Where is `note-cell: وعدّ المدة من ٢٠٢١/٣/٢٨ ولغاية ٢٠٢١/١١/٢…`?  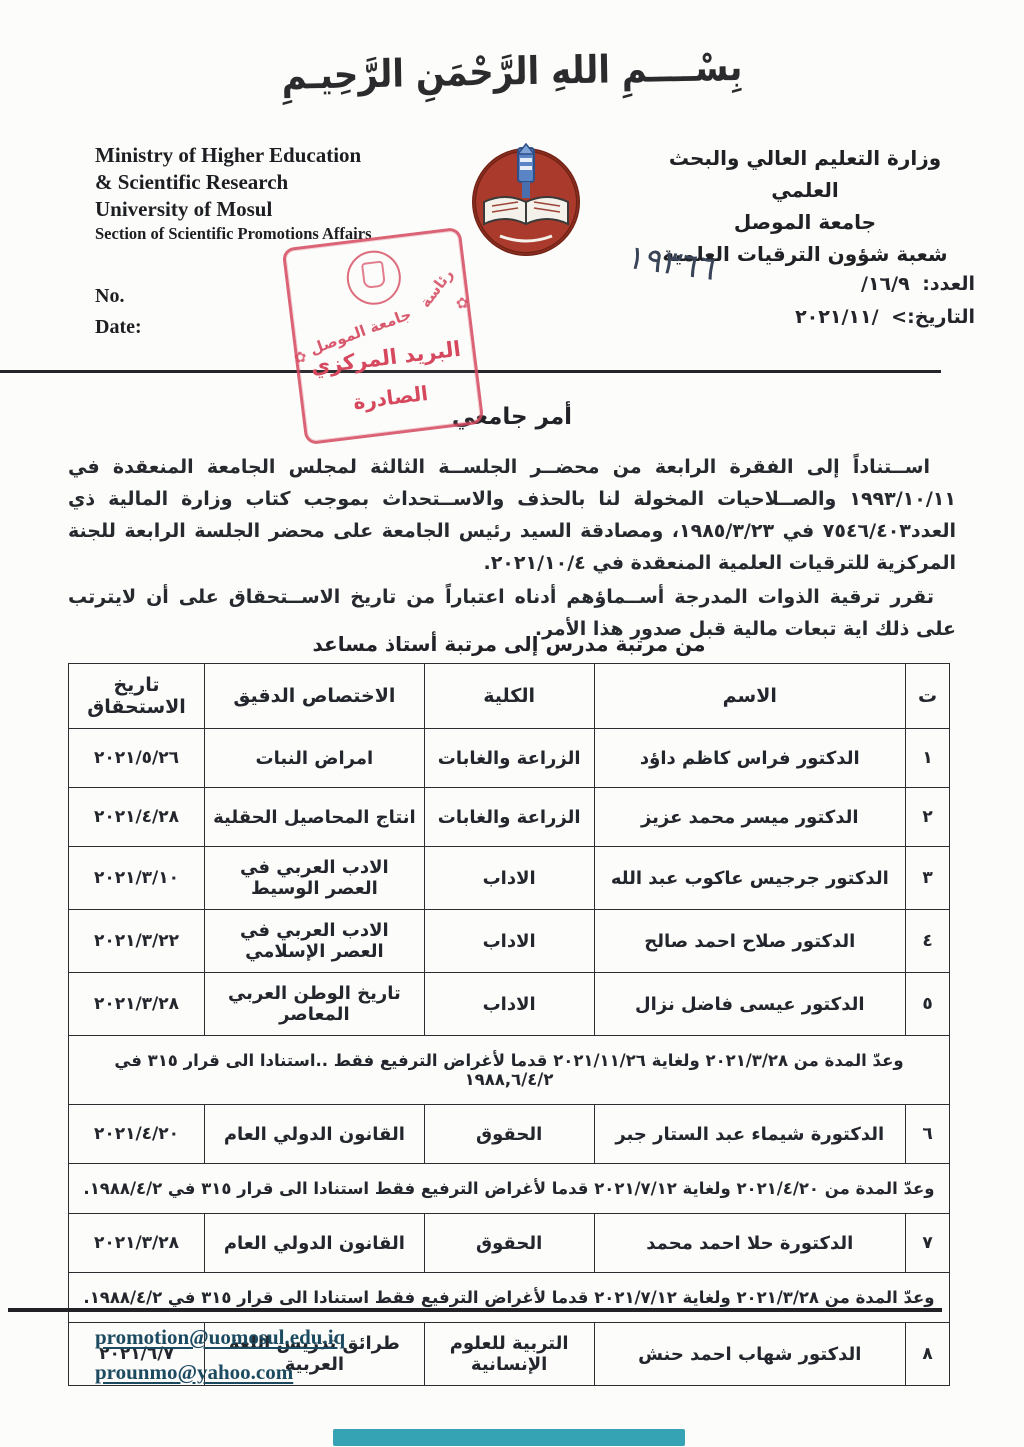
note-cell: وعدّ المدة من ٢٠٢١/٣/٢٨ ولغاية ٢٠٢١/١١/٢… is located at coordinates (509, 1070).